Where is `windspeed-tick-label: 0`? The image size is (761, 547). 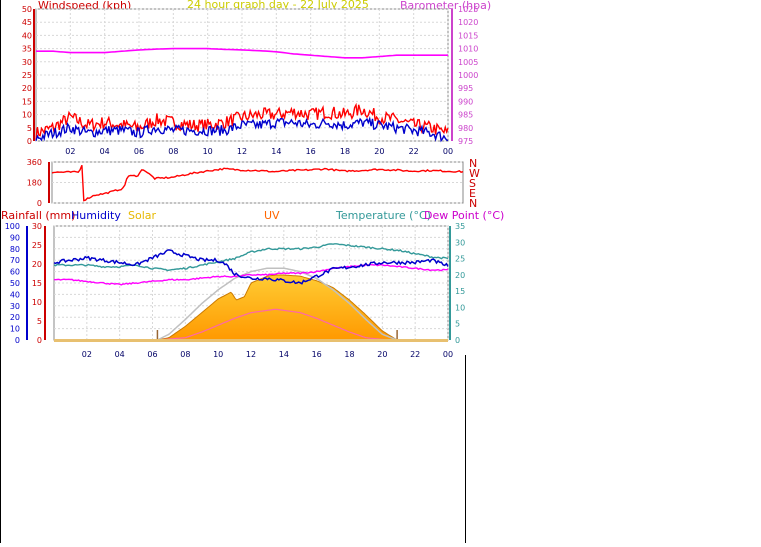
windspeed-tick-label: 0 is located at coordinates (29, 141).